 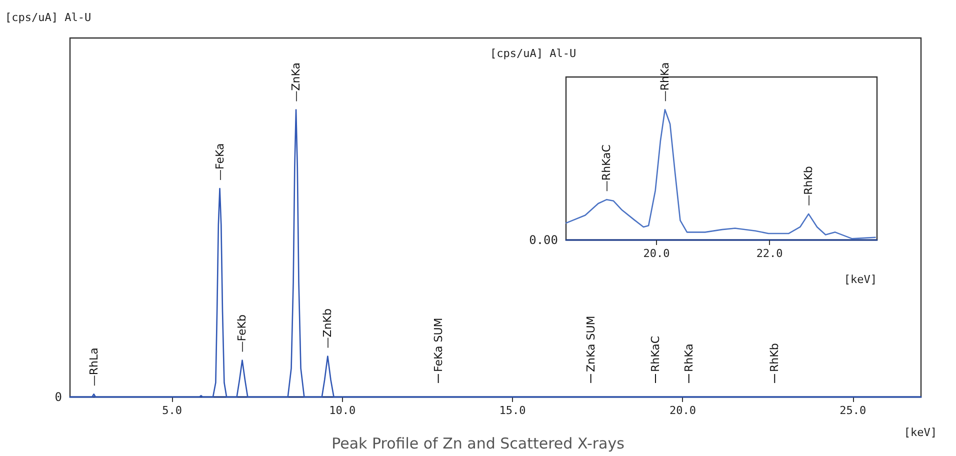 What do you see at coordinates (478, 443) in the screenshot?
I see `text: Peak Profile of Zn and Scattered X-rays` at bounding box center [478, 443].